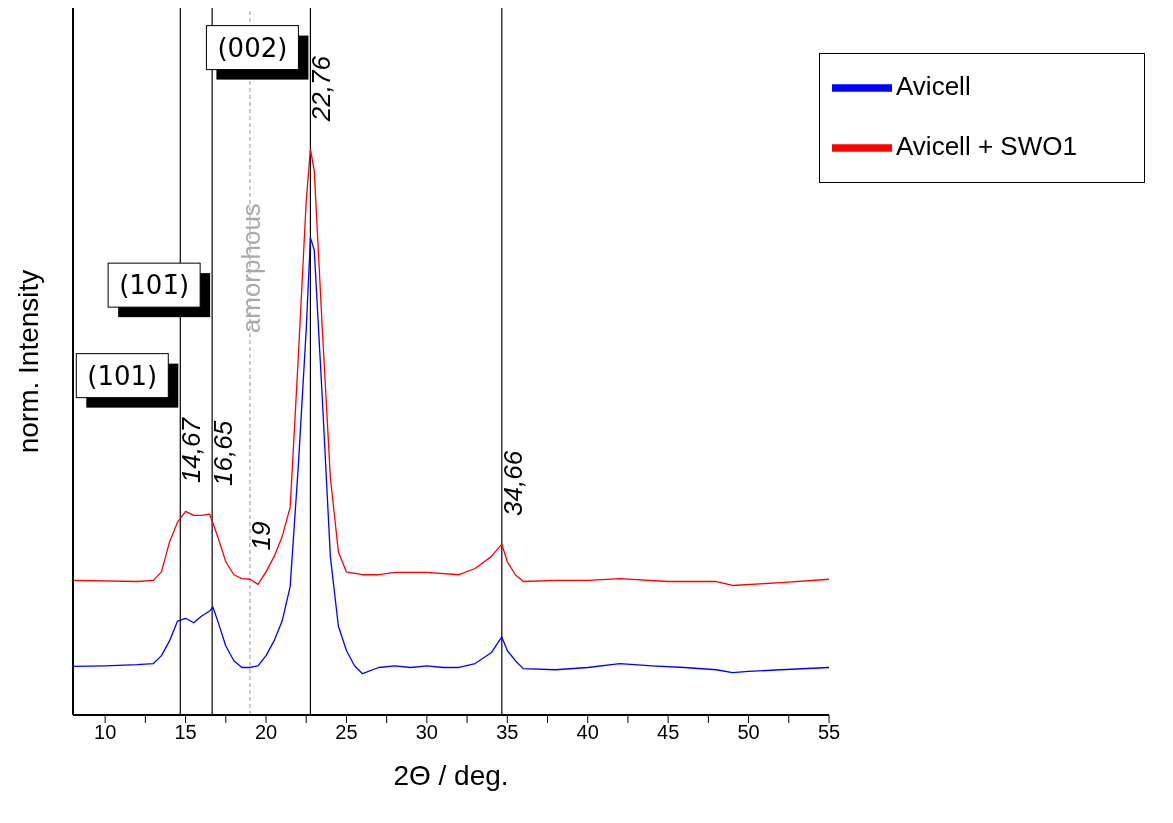 The height and width of the screenshot is (823, 1173). What do you see at coordinates (260, 536) in the screenshot?
I see `ref-line-label: 19` at bounding box center [260, 536].